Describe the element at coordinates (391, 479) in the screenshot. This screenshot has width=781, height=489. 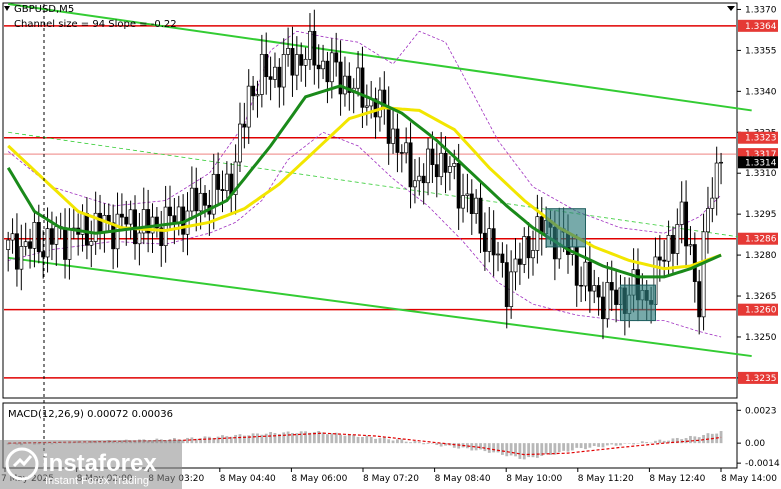
I see `time-tick-label: 8 May 07:20` at that location.